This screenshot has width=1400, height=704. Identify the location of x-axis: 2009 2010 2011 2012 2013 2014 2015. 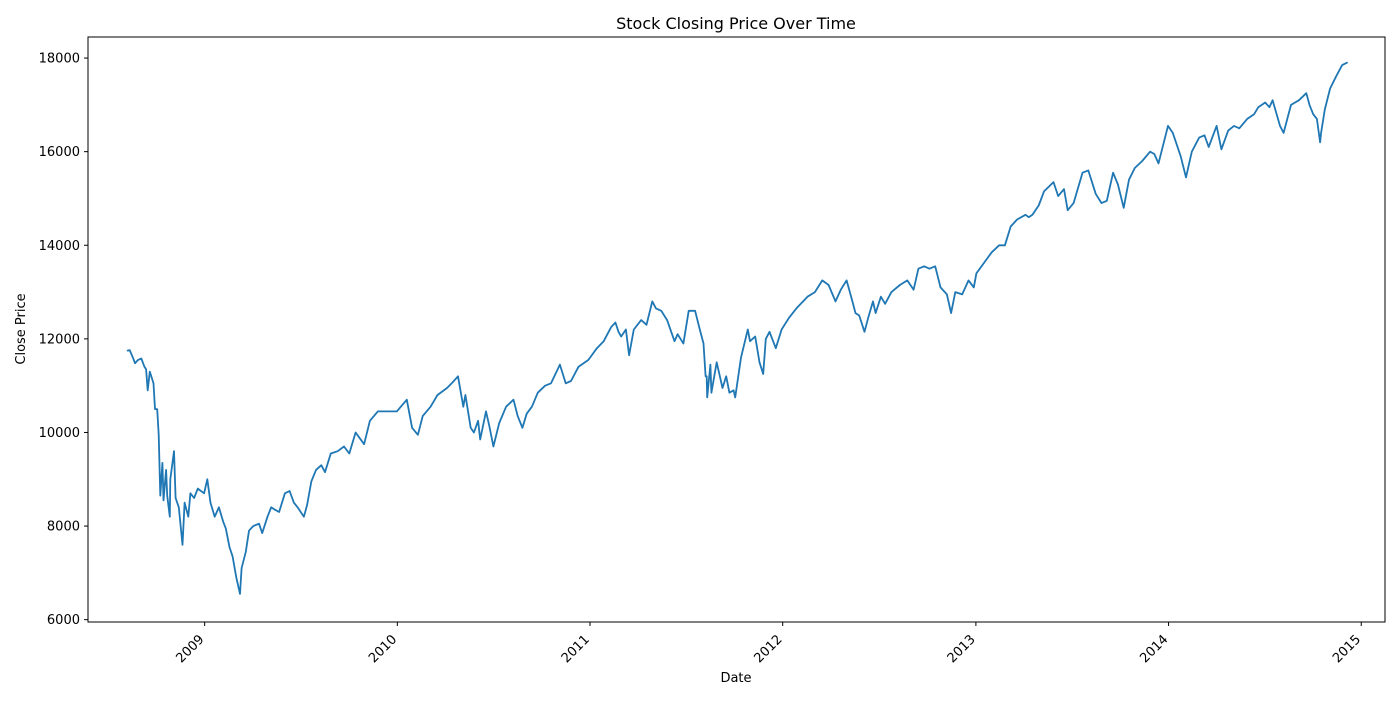
(768, 644).